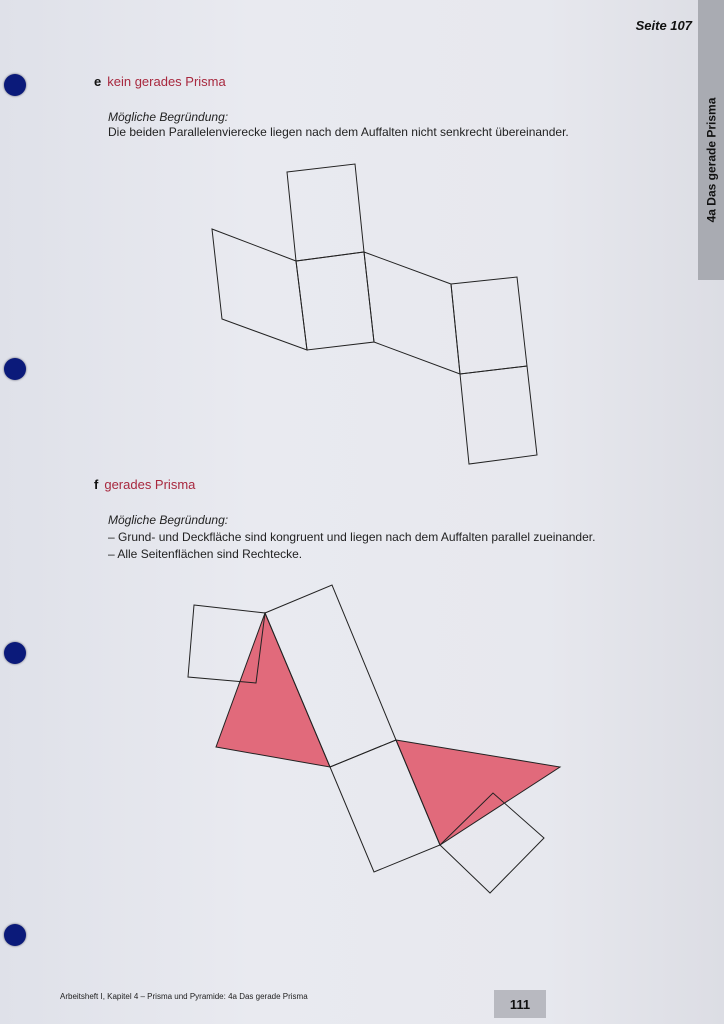 This screenshot has height=1024, width=724. I want to click on net-f-bottom-right-square, so click(492, 843).